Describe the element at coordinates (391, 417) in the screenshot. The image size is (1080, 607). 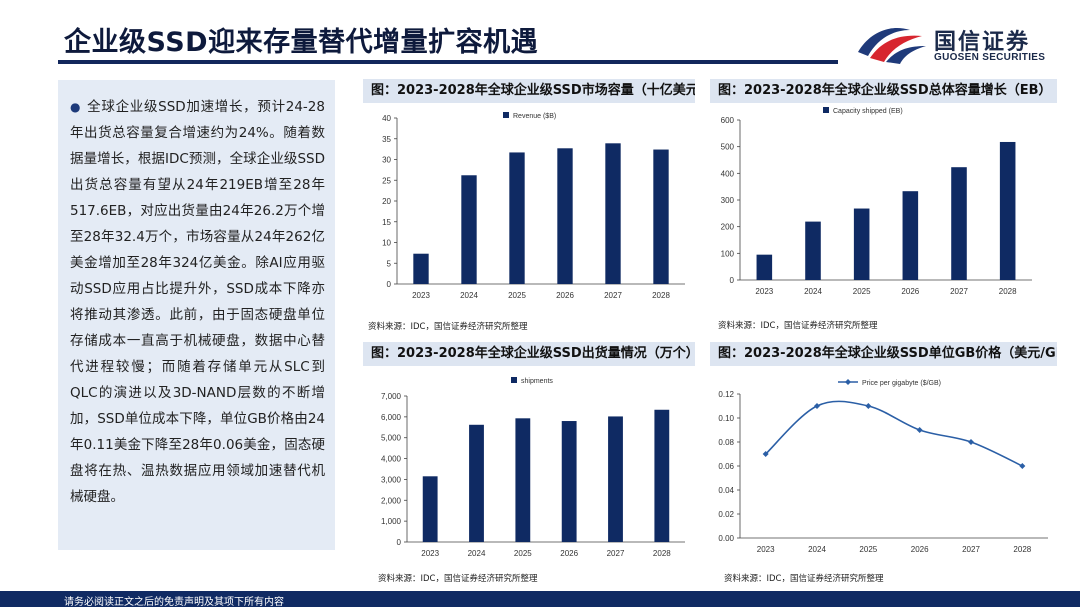
I see `y-tick-label: 6,000` at that location.